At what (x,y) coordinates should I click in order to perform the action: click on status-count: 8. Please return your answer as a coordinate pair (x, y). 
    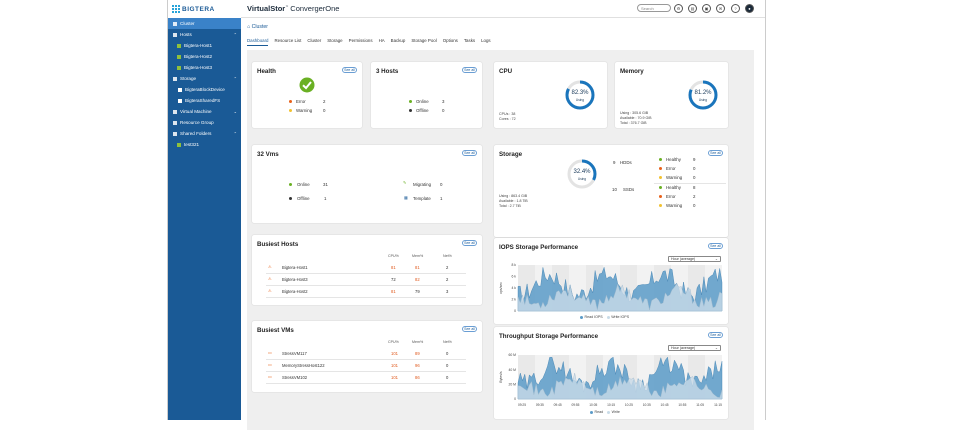
    Looking at the image, I should click on (694, 187).